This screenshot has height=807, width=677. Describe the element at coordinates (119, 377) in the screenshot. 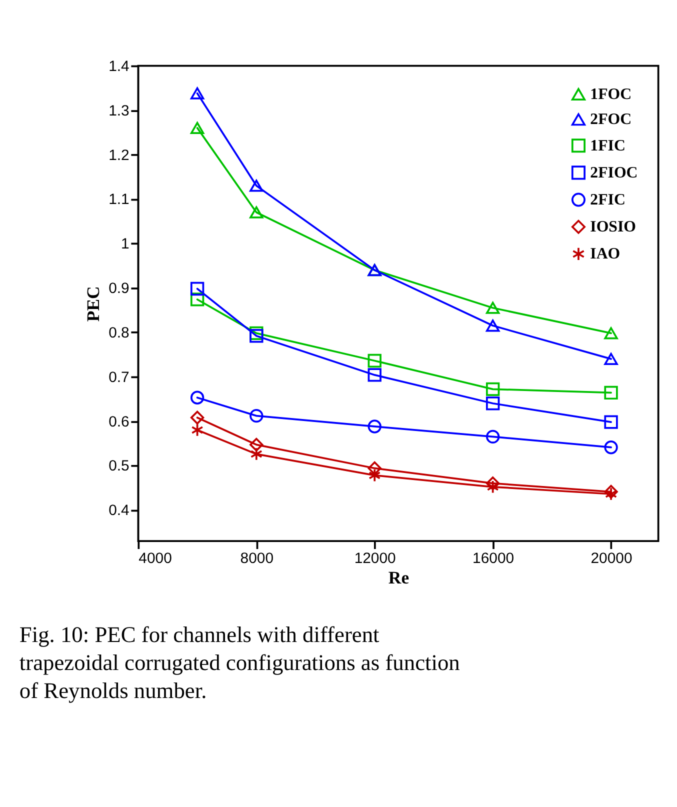

I see `y-tick-label: 0.7` at that location.